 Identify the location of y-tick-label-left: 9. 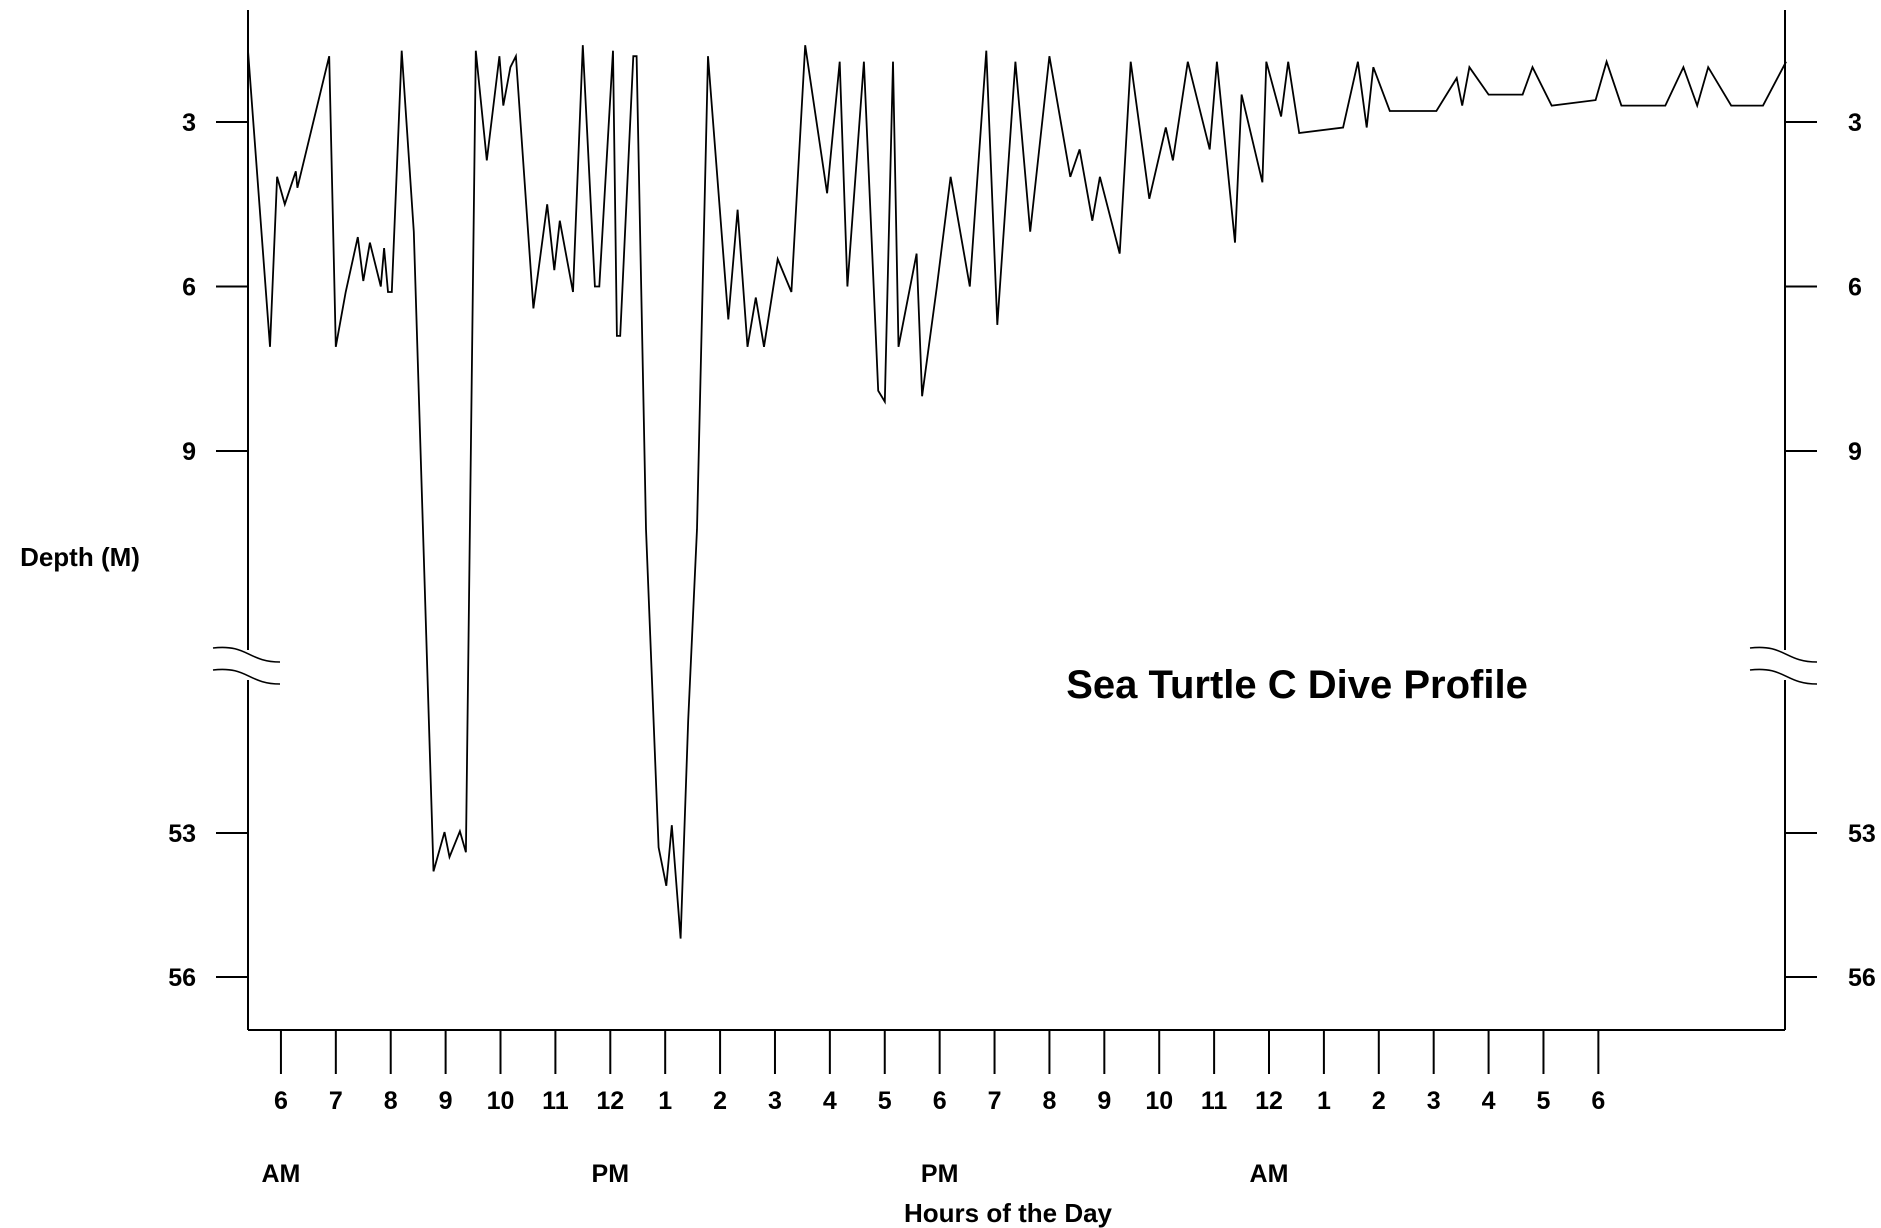
(189, 452).